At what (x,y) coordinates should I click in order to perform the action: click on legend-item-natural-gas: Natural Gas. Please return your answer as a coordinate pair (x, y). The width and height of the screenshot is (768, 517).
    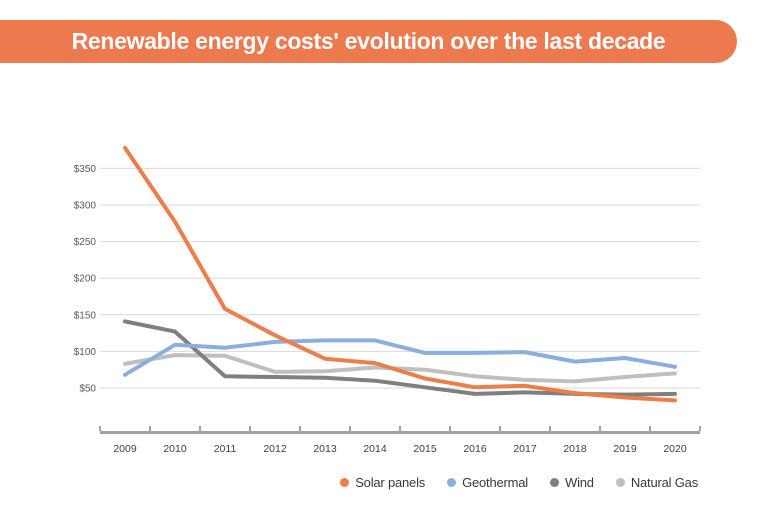
    Looking at the image, I should click on (656, 482).